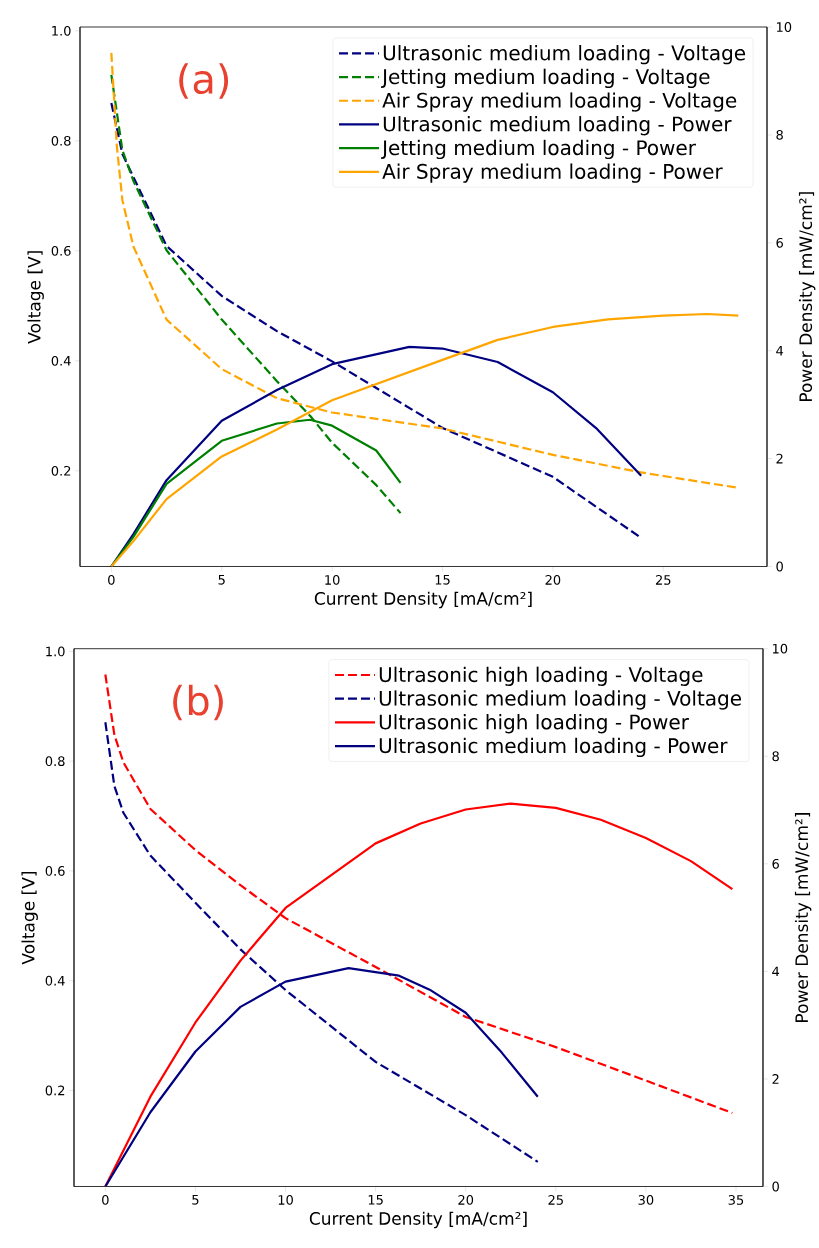 Image resolution: width=819 pixels, height=1248 pixels. Describe the element at coordinates (198, 702) in the screenshot. I see `annotation: (b)` at that location.